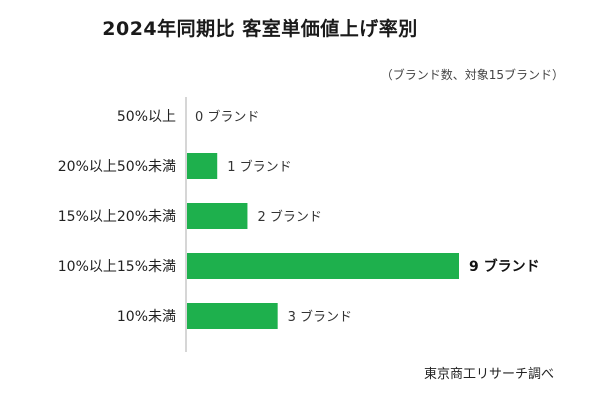 Image resolution: width=600 pixels, height=405 pixels. Describe the element at coordinates (488, 374) in the screenshot. I see `source-note: 東京商工リサーチ調べ` at that location.